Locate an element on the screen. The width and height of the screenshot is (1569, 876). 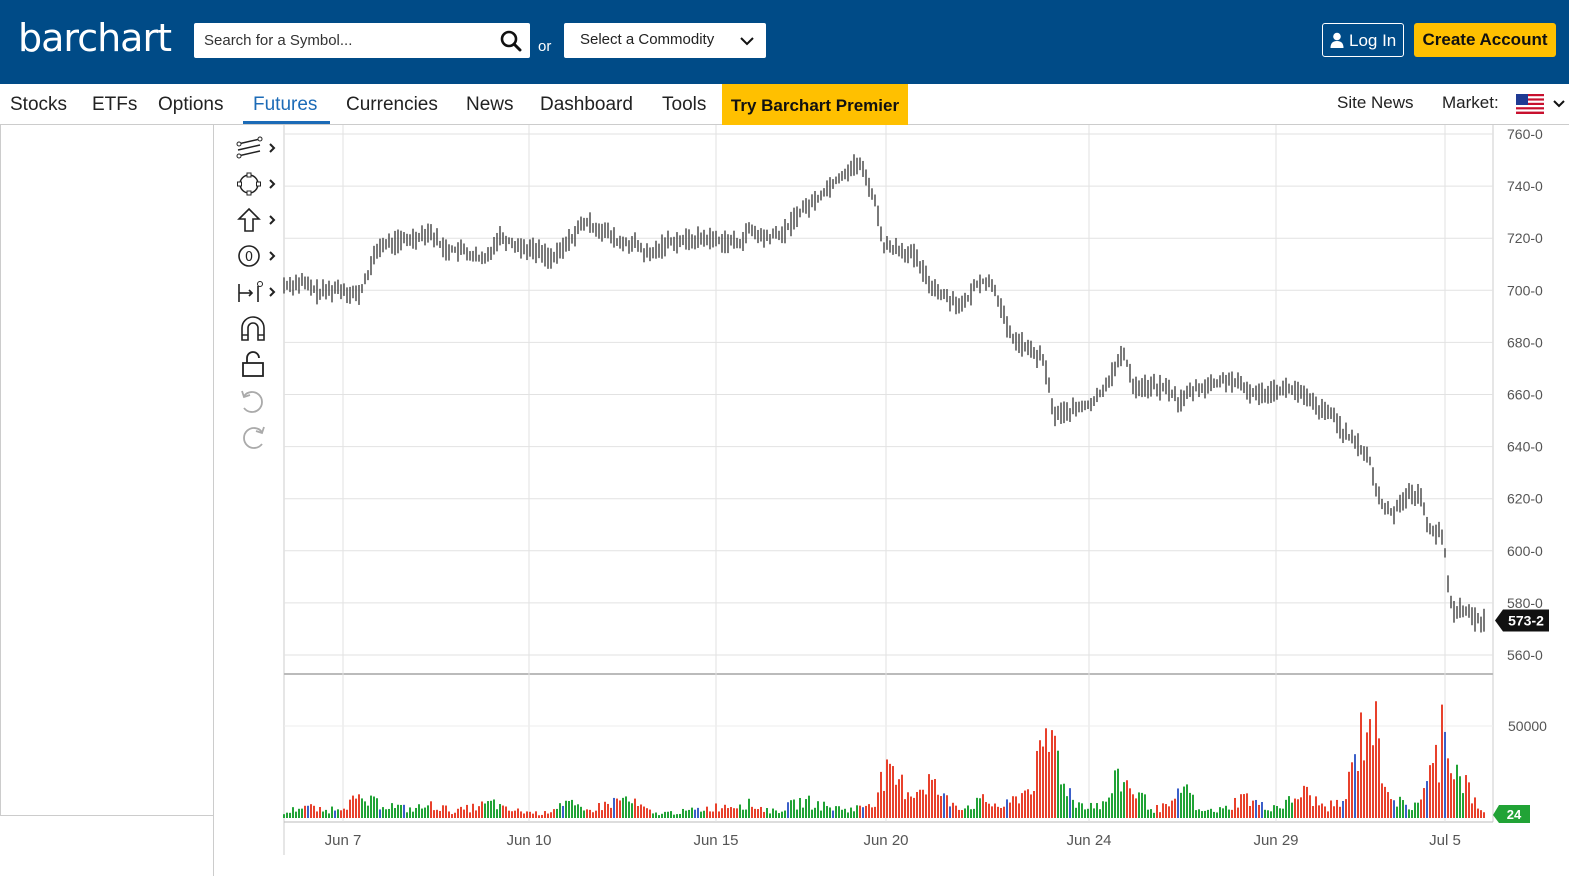
price-tick-label: 760-0 is located at coordinates (1525, 134).